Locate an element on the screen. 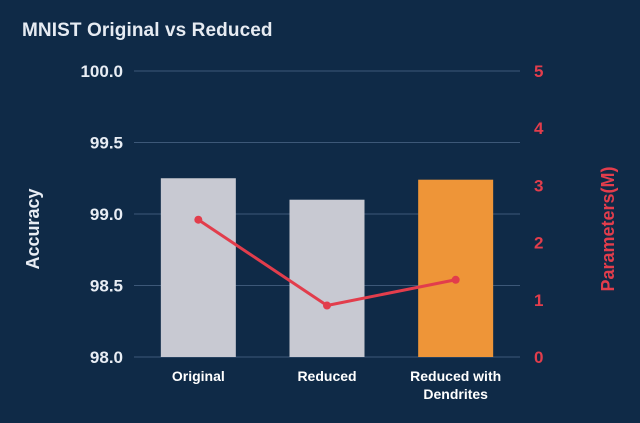 This screenshot has width=640, height=423. chart-title: MNIST Original vs Reduced is located at coordinates (147, 30).